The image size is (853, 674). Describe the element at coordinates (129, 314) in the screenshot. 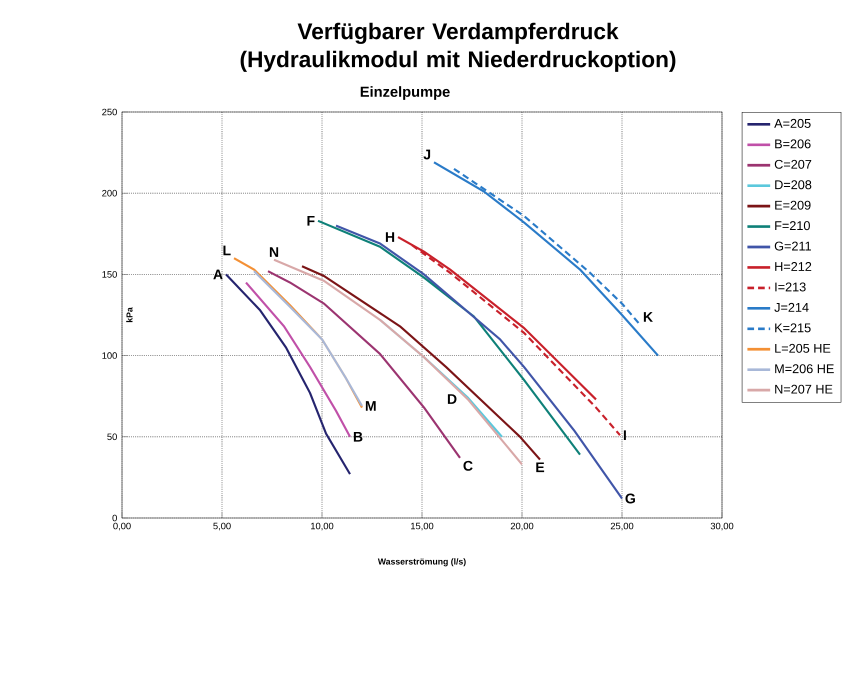

I see `y-axis-title: kPa` at that location.